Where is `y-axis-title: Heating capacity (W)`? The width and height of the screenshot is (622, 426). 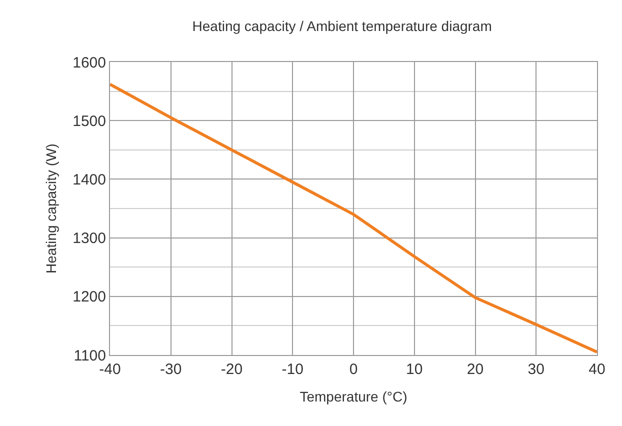
y-axis-title: Heating capacity (W) is located at coordinates (51, 209).